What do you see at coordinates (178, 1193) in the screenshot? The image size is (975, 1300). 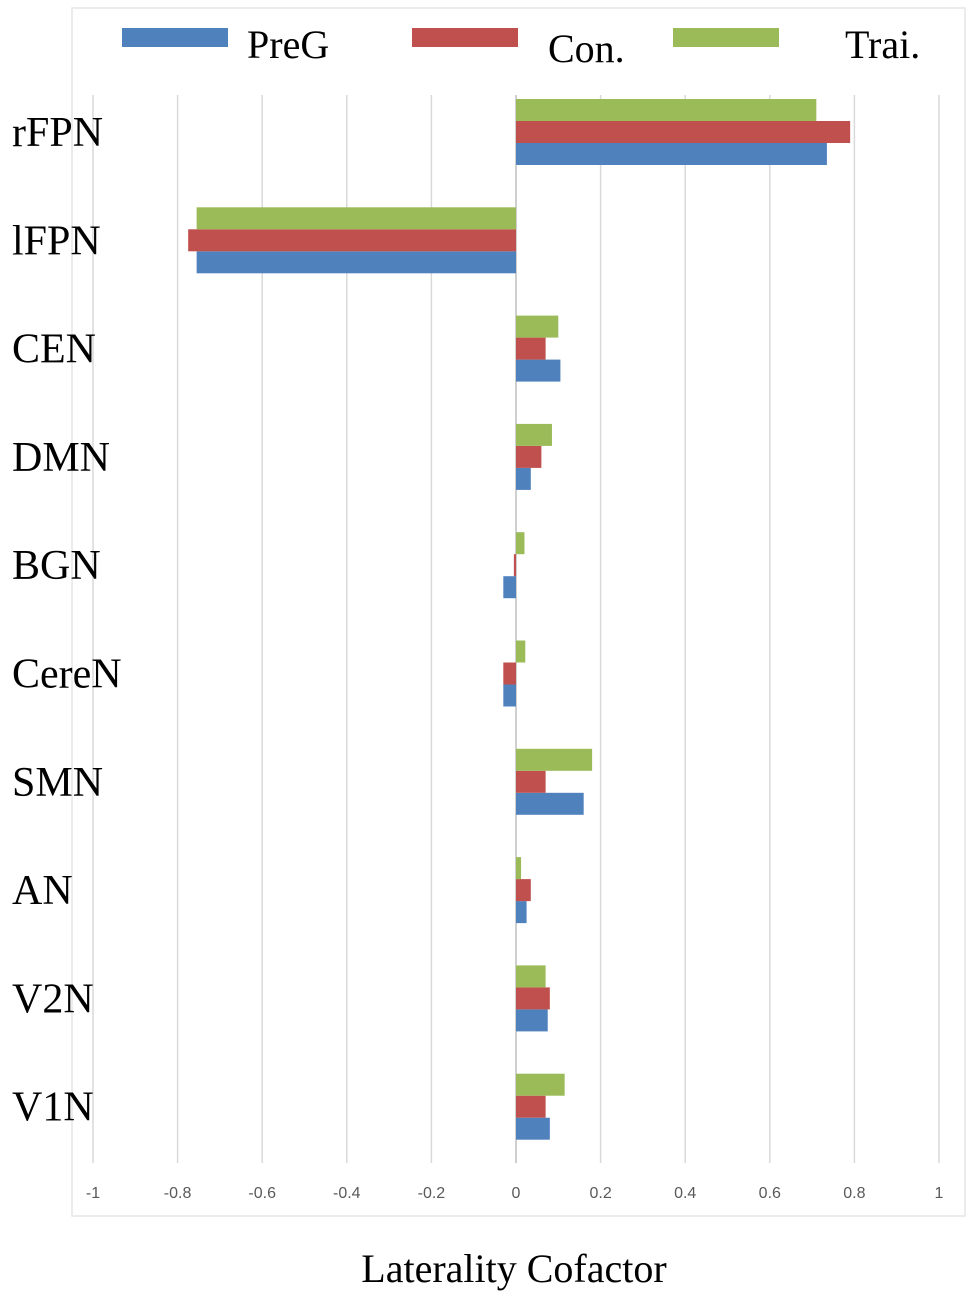 I see `x-tick-label: -0.8` at bounding box center [178, 1193].